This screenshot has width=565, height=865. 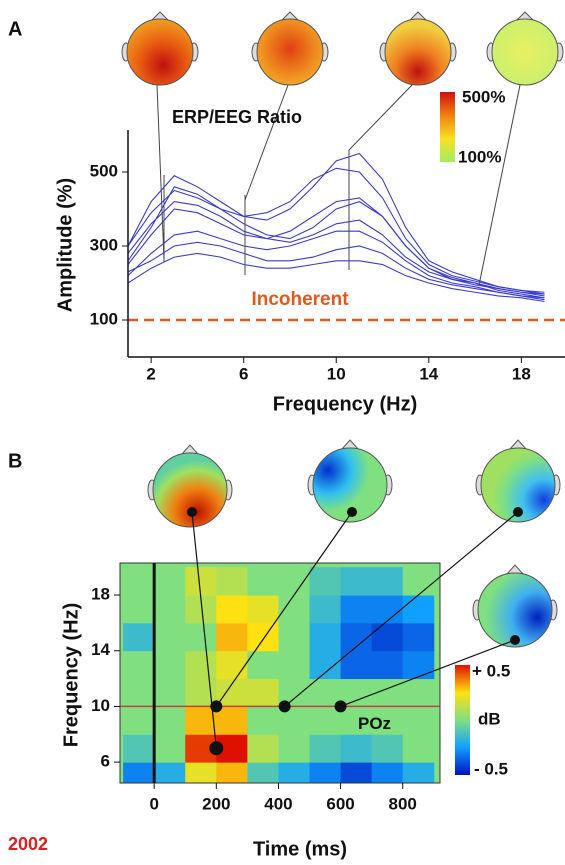 I want to click on x-tick-label: 14, so click(x=428, y=373).